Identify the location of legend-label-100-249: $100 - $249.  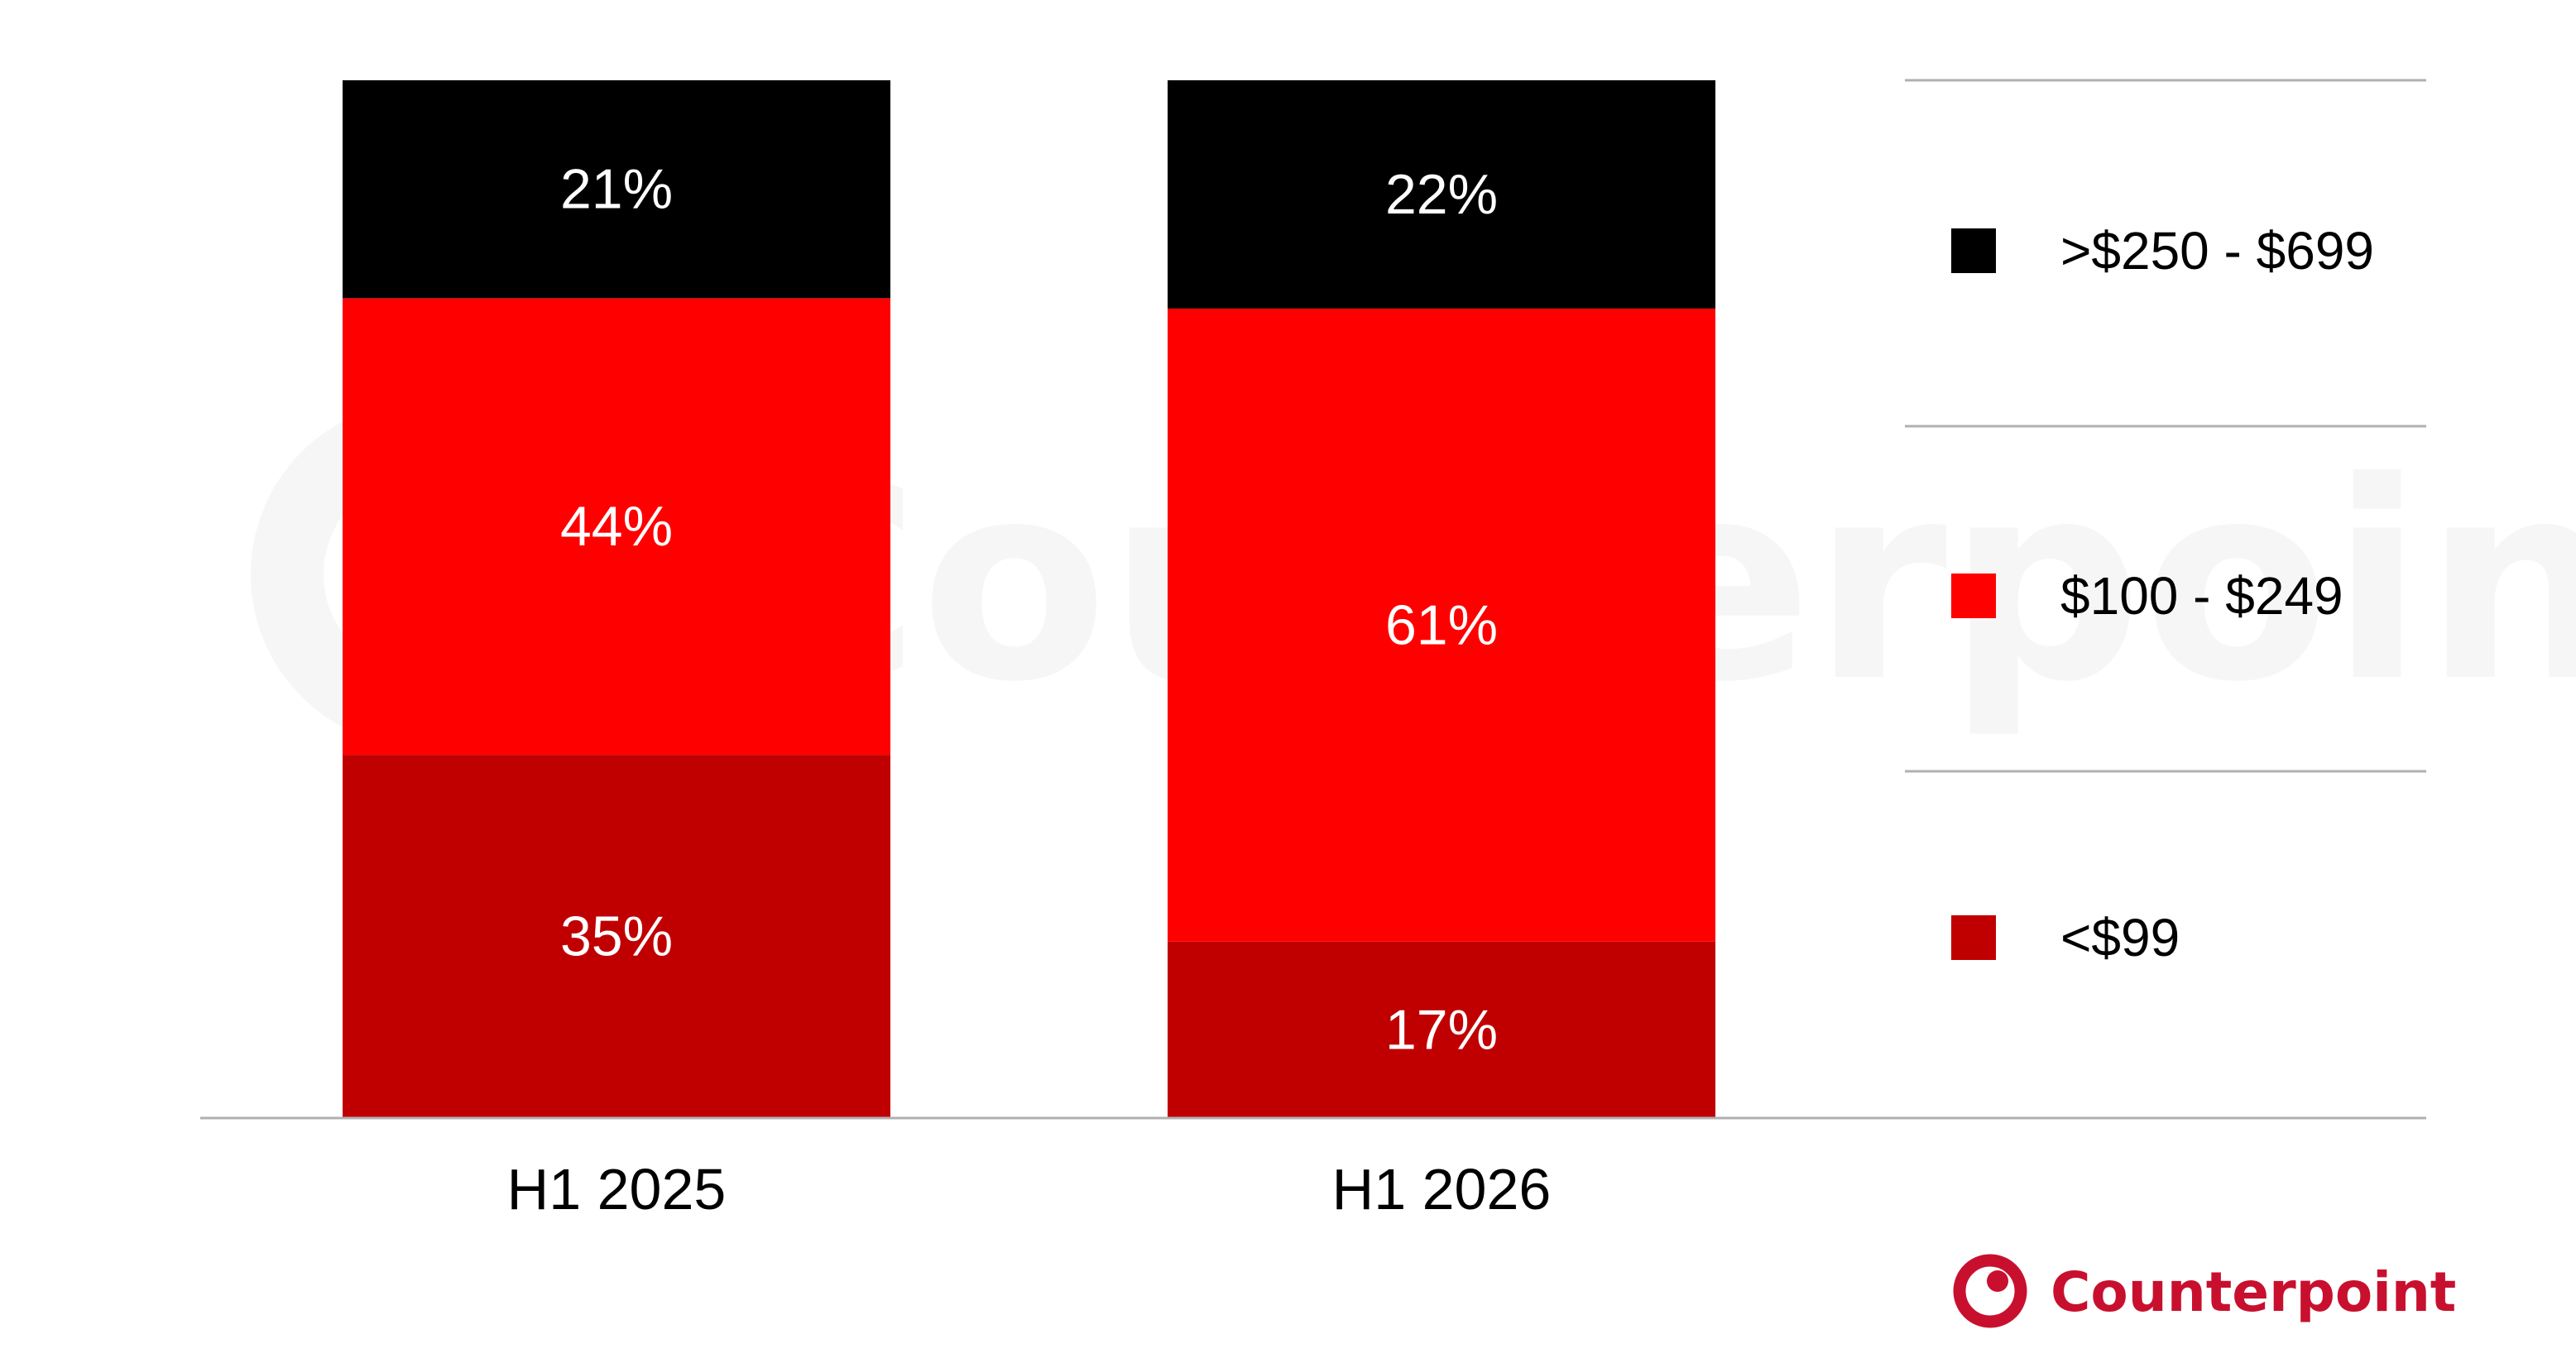
(2202, 596).